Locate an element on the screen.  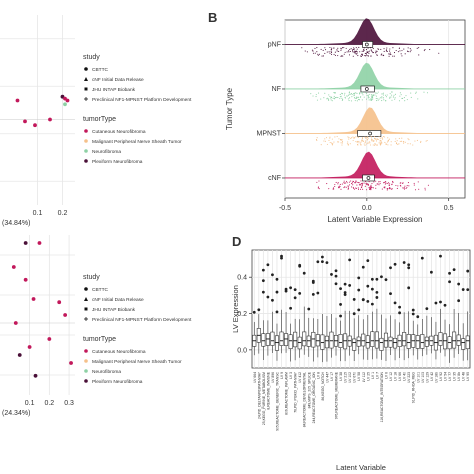
panel-label-d: D is located at coordinates (236, 241).